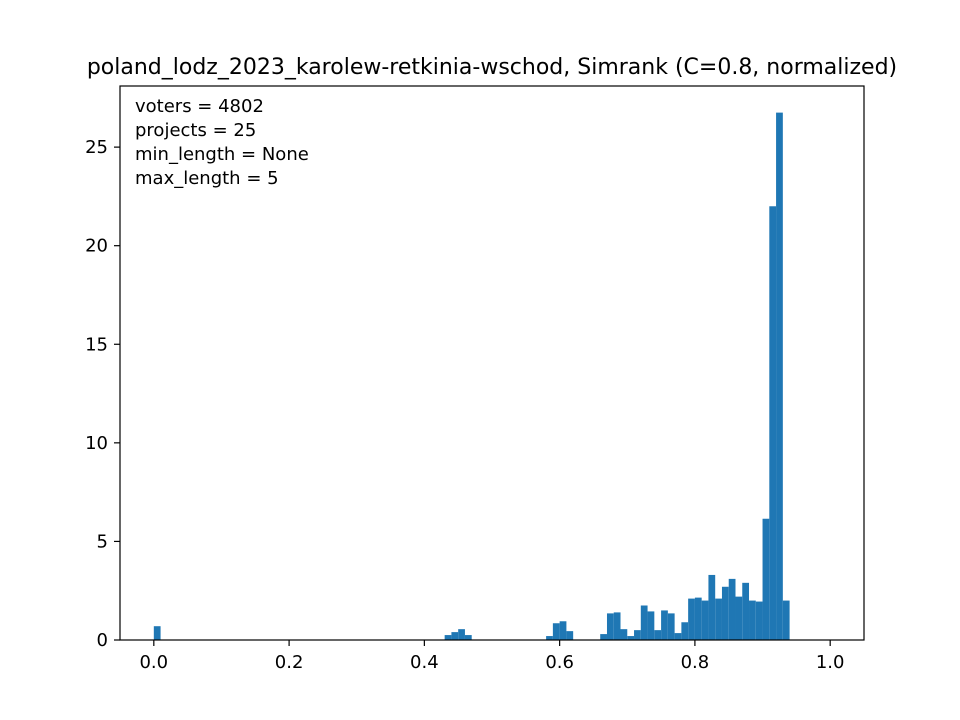 The width and height of the screenshot is (960, 720). I want to click on y-tick-label: 15, so click(96, 344).